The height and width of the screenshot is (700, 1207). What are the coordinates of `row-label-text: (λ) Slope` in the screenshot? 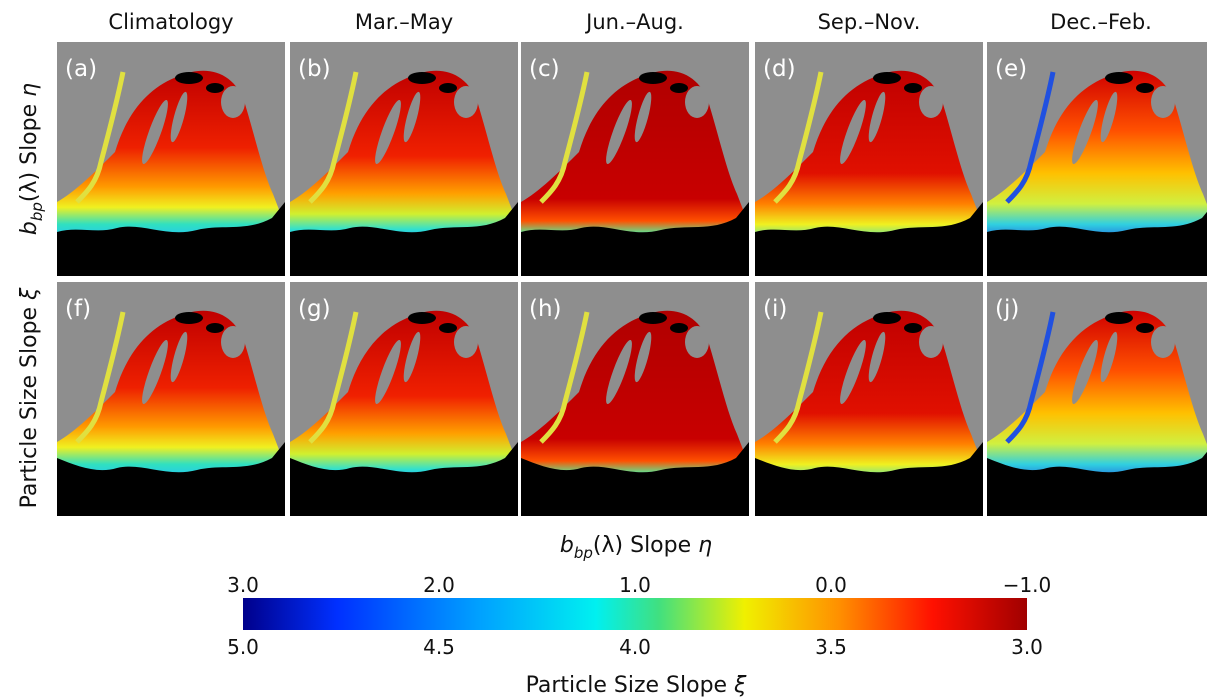 It's located at (29, 149).